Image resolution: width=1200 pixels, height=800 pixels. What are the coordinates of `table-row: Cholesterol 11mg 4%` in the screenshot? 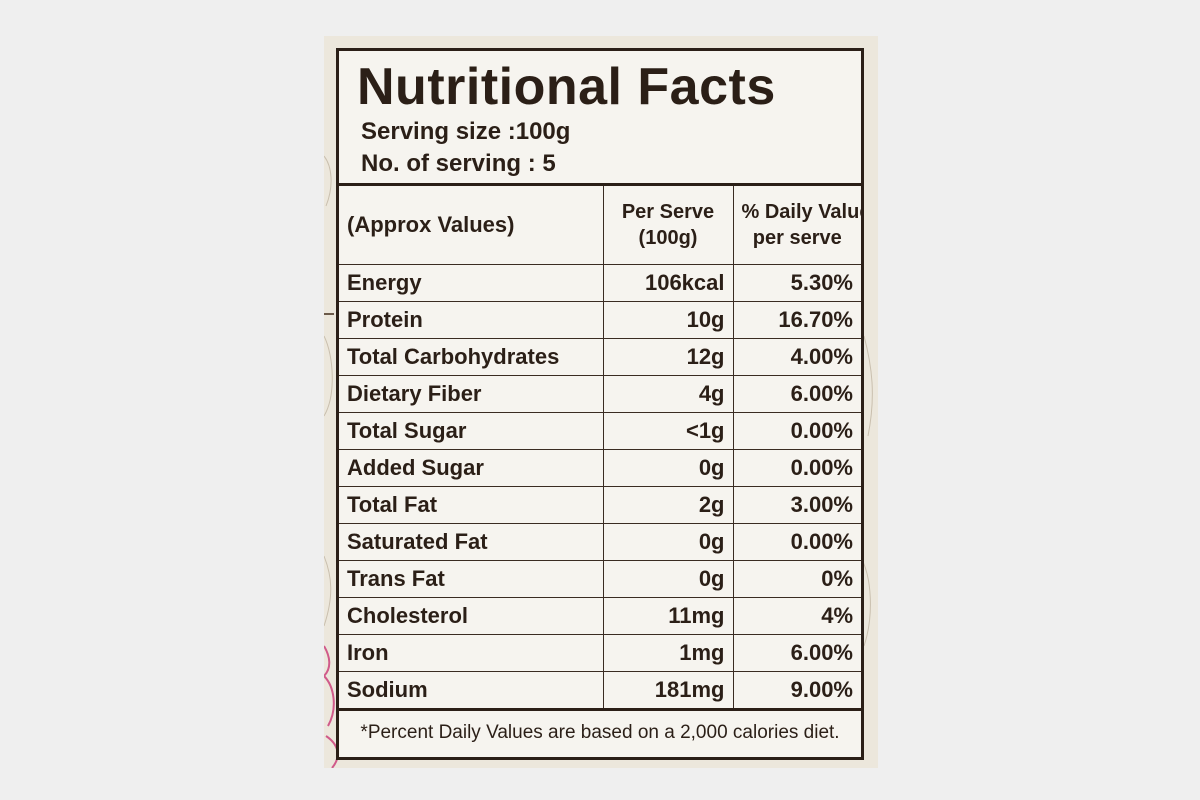 It's located at (600, 615).